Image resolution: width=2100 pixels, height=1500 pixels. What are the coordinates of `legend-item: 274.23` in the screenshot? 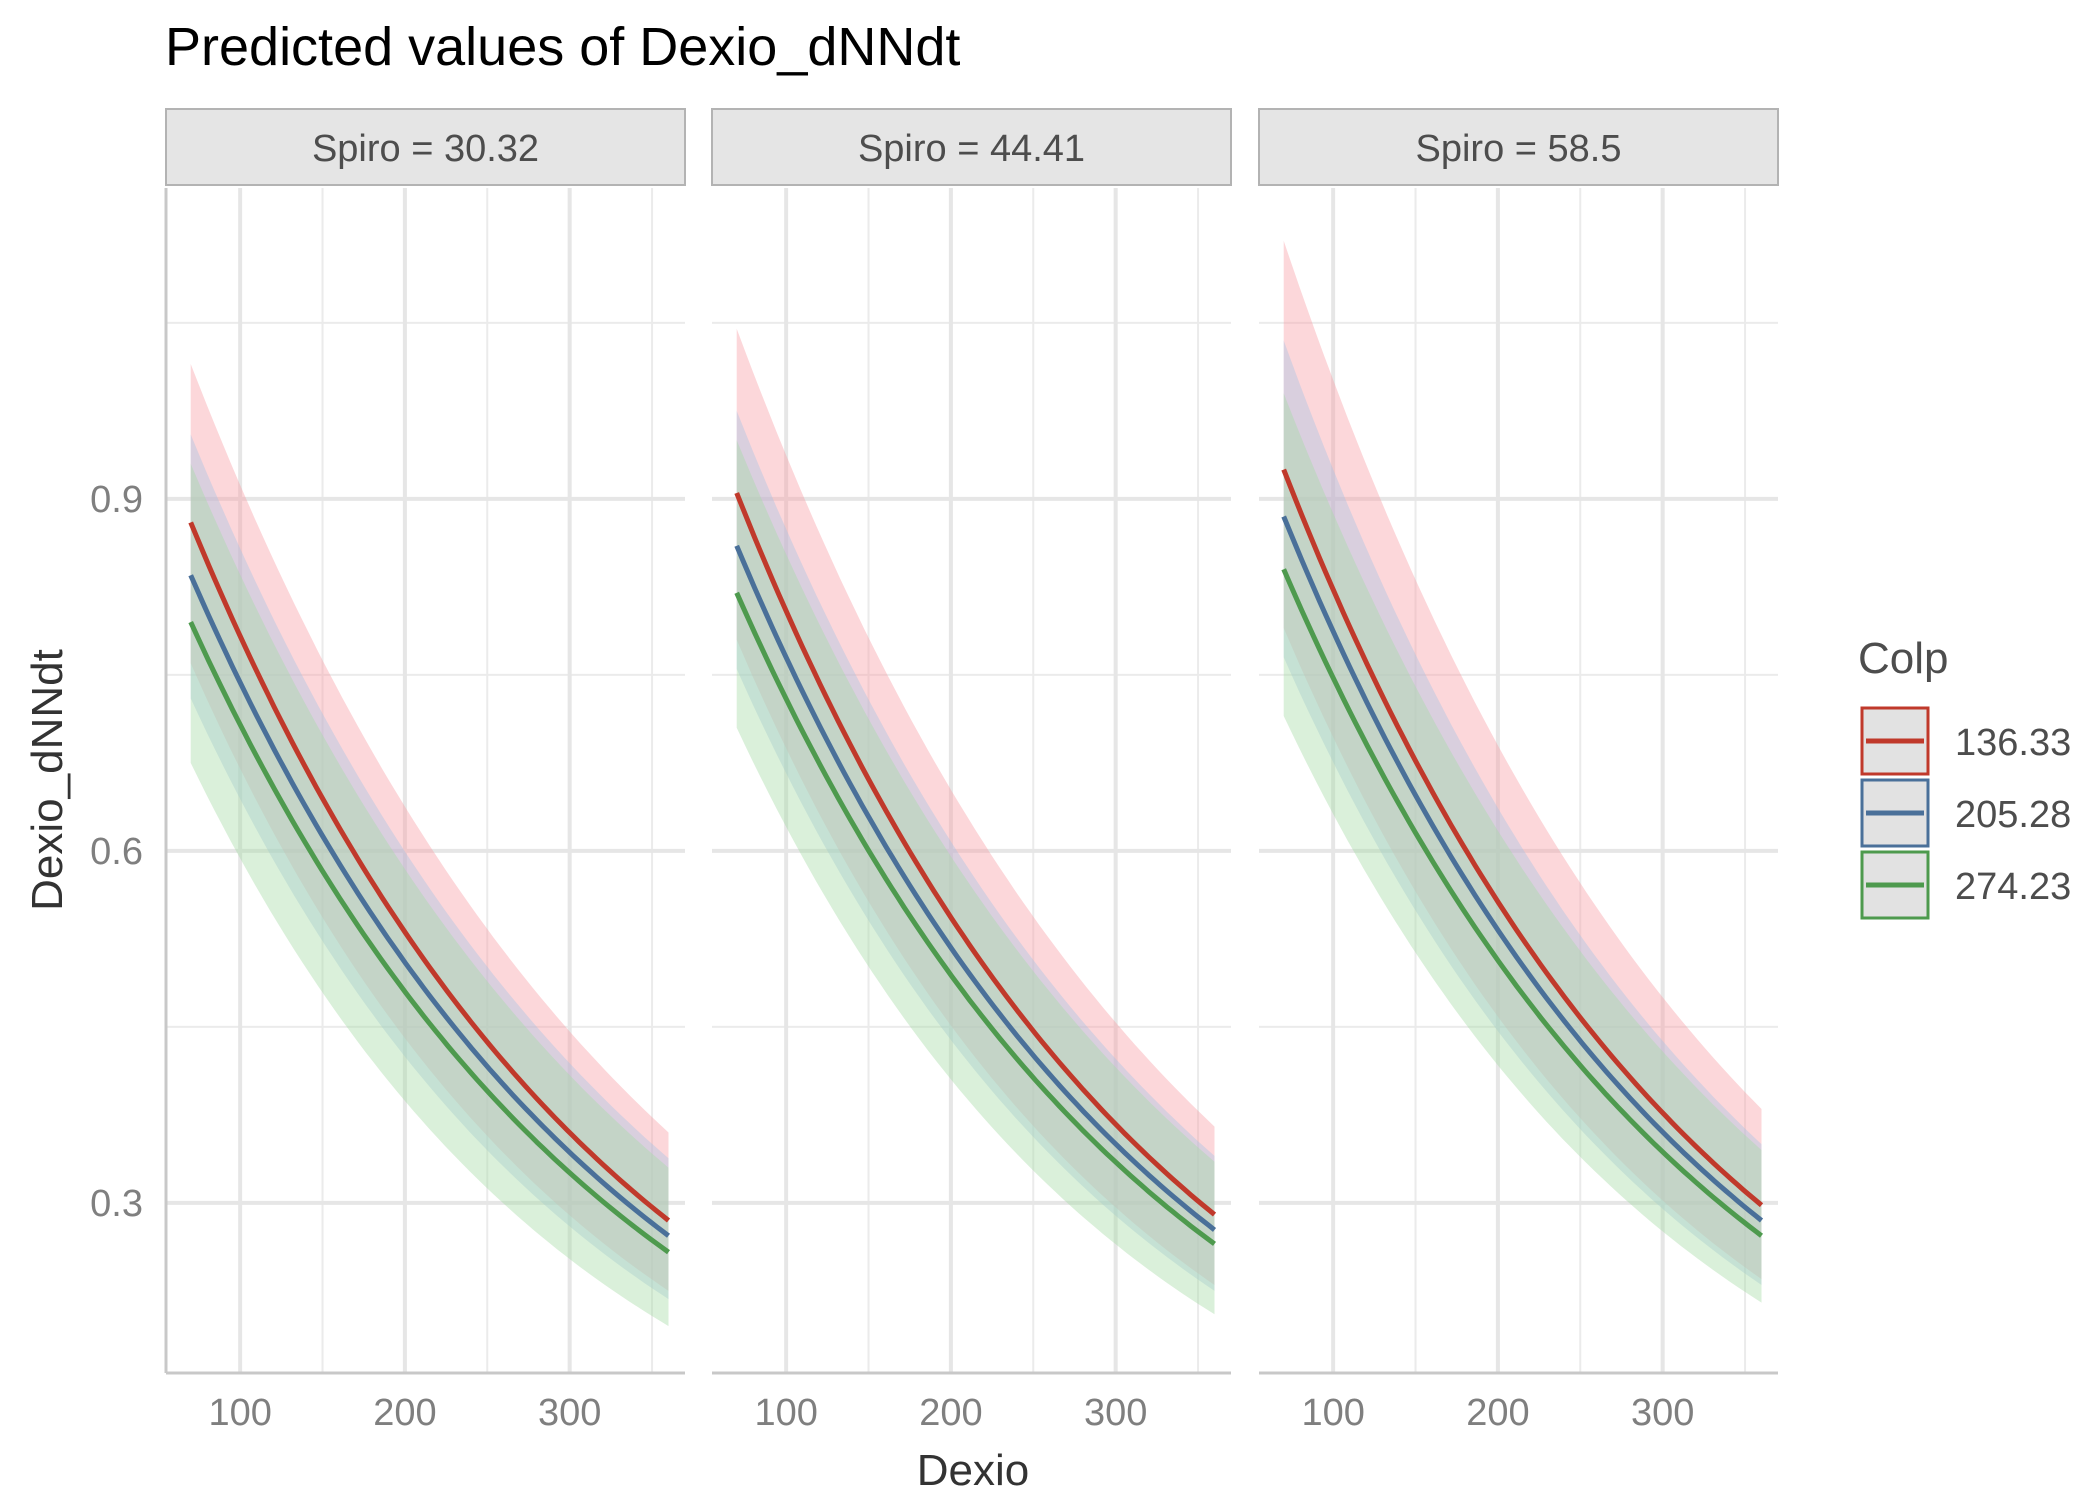 It's located at (1965, 885).